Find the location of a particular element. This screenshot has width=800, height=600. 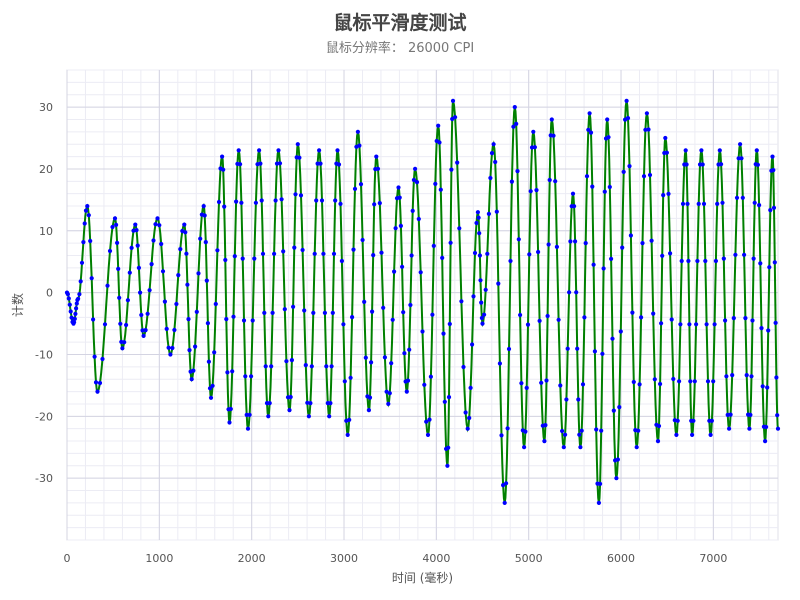

chart-title: 鼠标平滑度测试 is located at coordinates (400, 23).